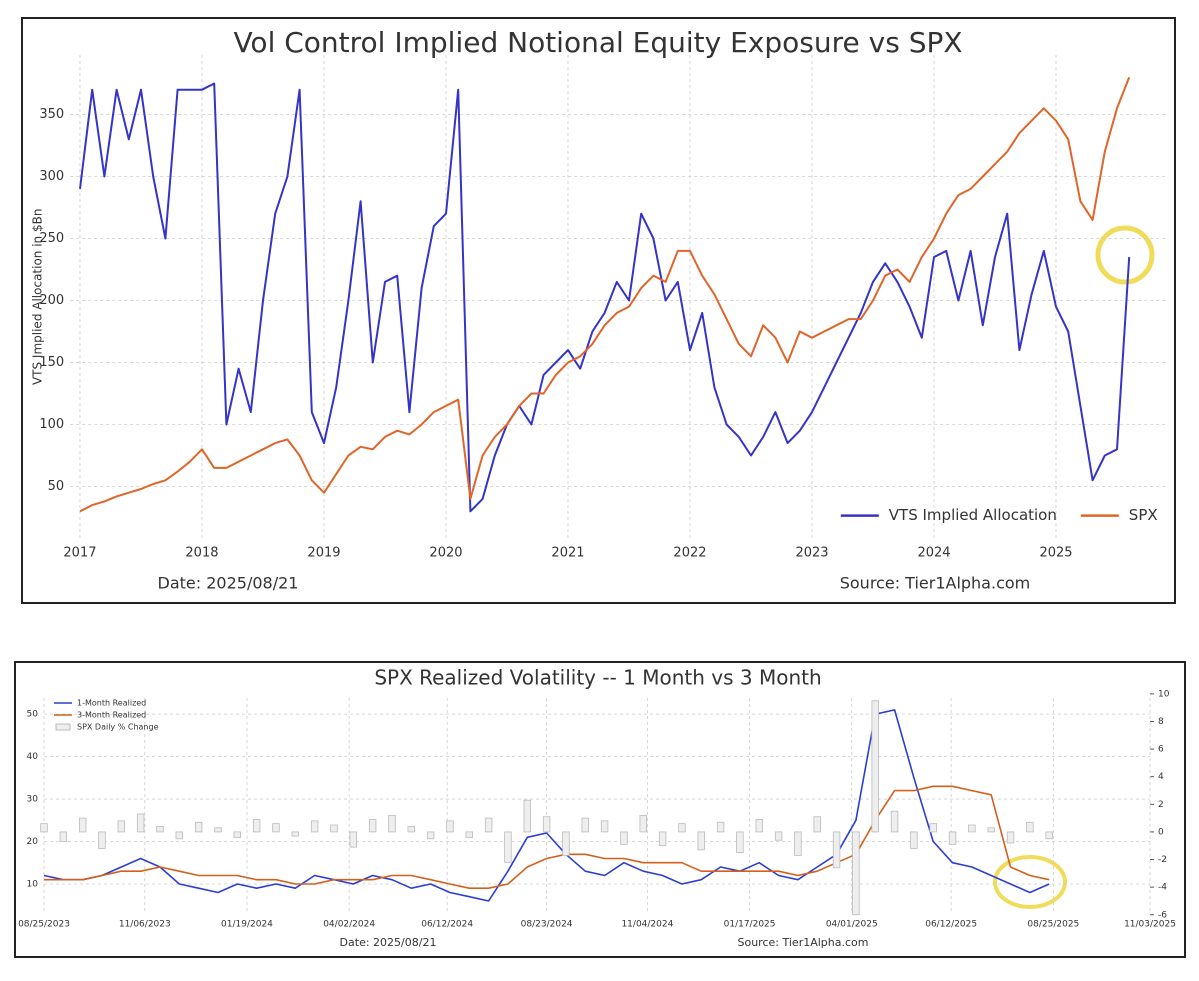 This screenshot has width=1199, height=981. Describe the element at coordinates (1161, 777) in the screenshot. I see `y2-tick-label: 4` at that location.